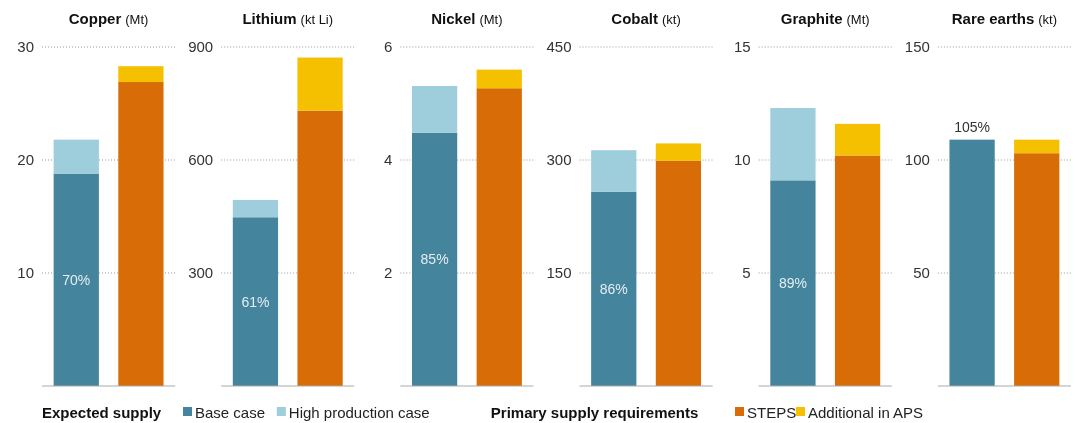 The height and width of the screenshot is (423, 1075). What do you see at coordinates (201, 159) in the screenshot?
I see `y-tick-label: 600` at bounding box center [201, 159].